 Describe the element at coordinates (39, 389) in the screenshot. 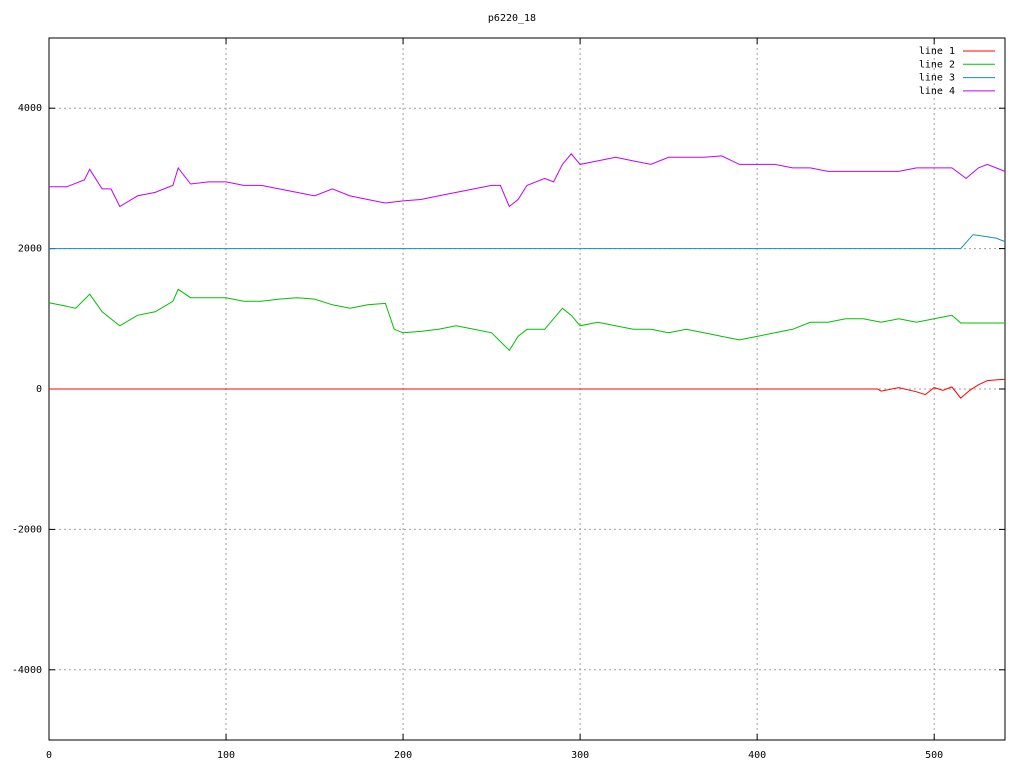

I see `y-tick-label: 0` at that location.